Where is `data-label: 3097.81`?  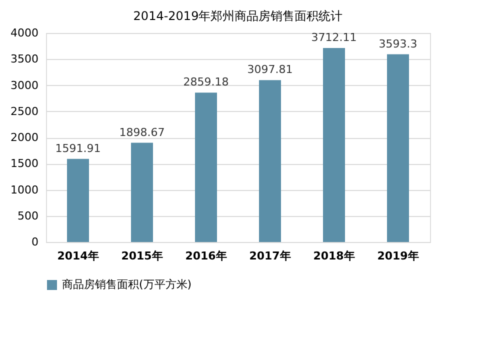 data-label: 3097.81 is located at coordinates (270, 69).